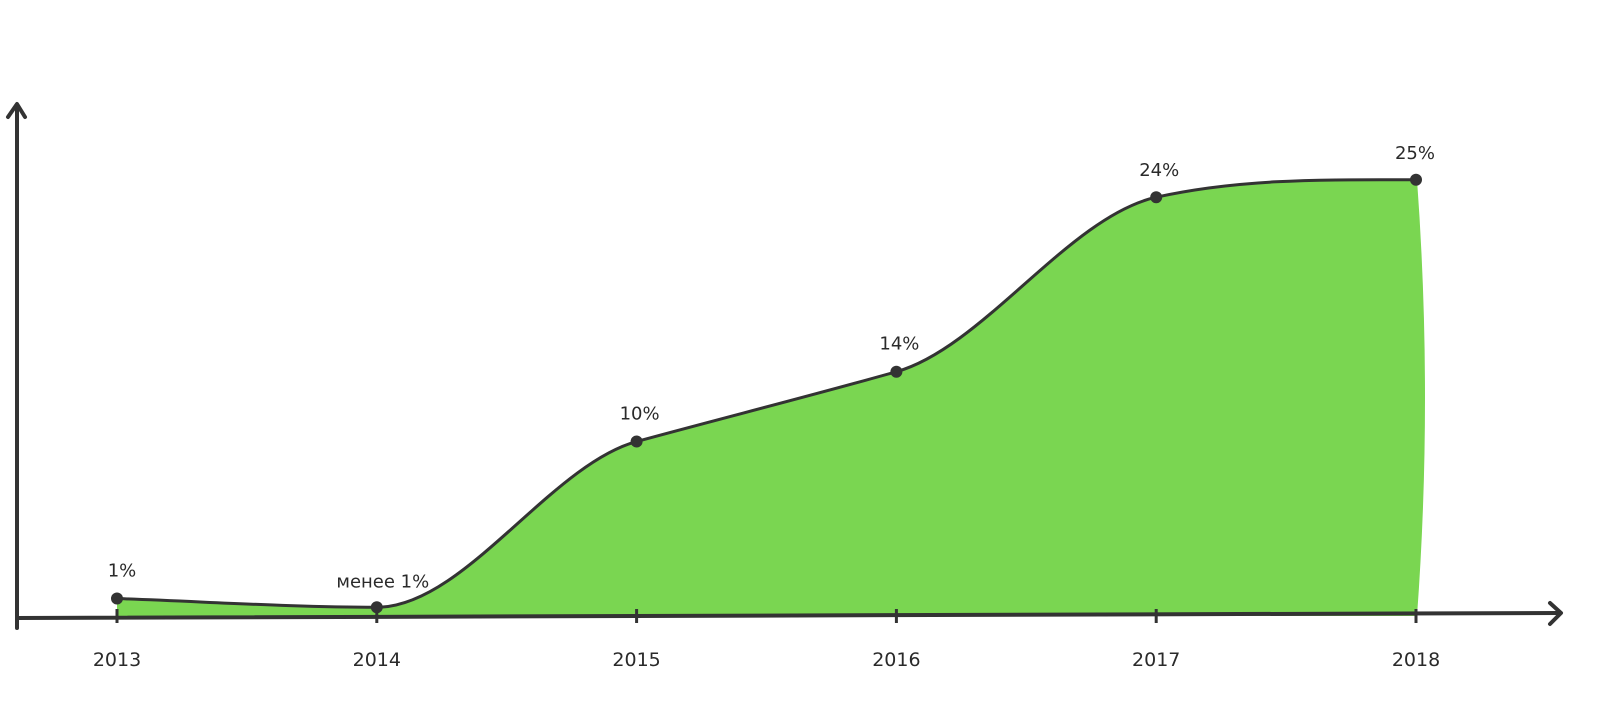  What do you see at coordinates (1415, 153) in the screenshot?
I see `data-label: 25%` at bounding box center [1415, 153].